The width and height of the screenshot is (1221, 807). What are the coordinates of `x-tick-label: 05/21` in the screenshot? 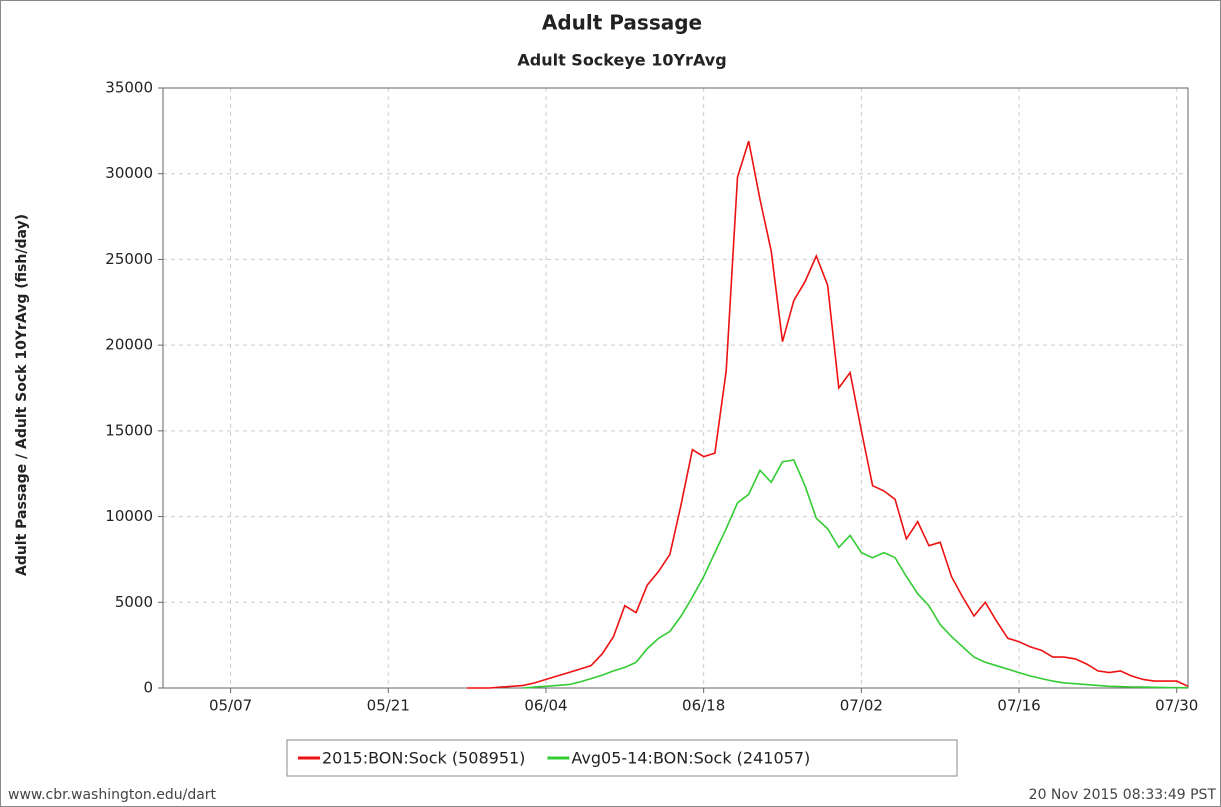 It's located at (388, 706).